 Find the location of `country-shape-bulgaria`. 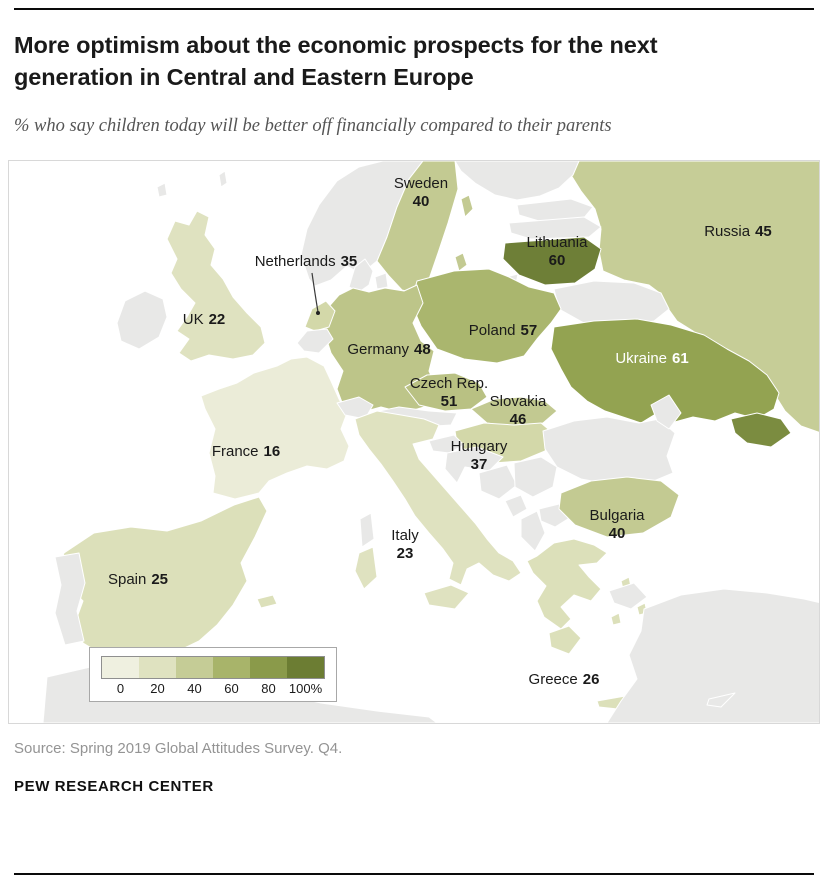

country-shape-bulgaria is located at coordinates (619, 507).